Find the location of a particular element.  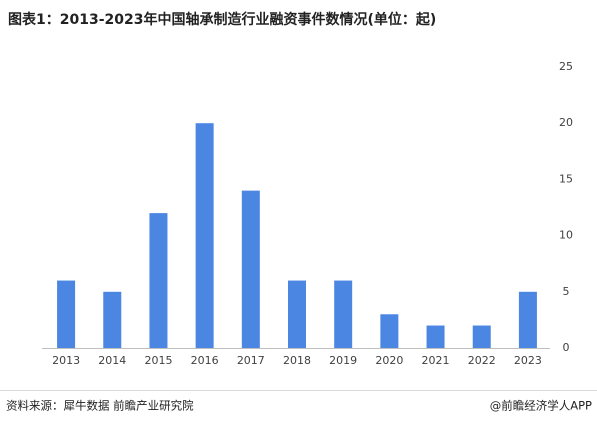

x-tick-label: 2020 is located at coordinates (389, 360).